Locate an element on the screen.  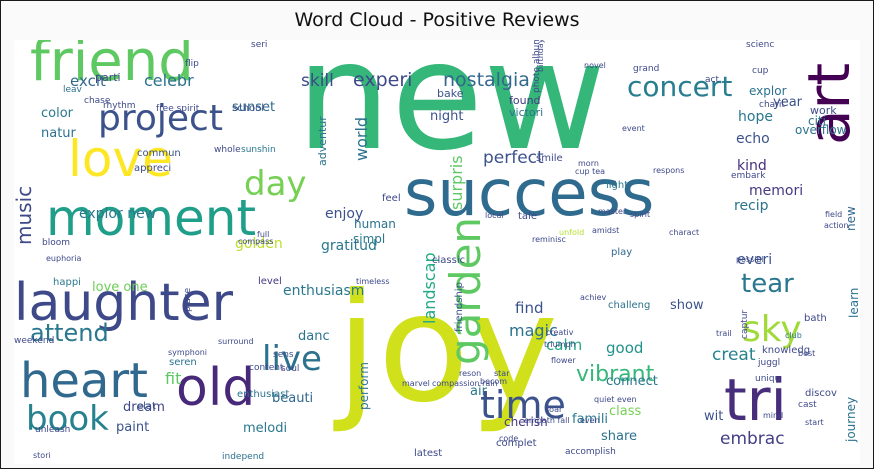
word-heart: heart is located at coordinates (84, 381).